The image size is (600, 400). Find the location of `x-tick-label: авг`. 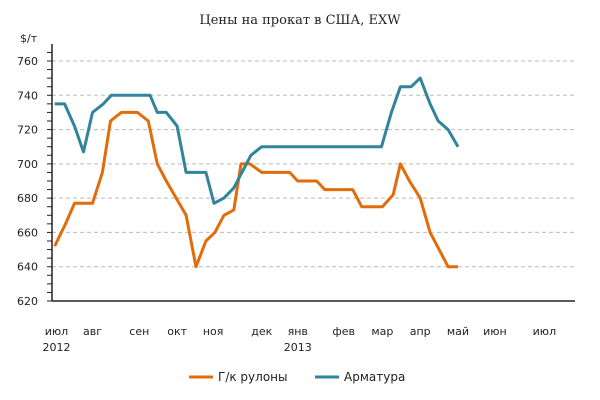

x-tick-label: авг is located at coordinates (92, 331).